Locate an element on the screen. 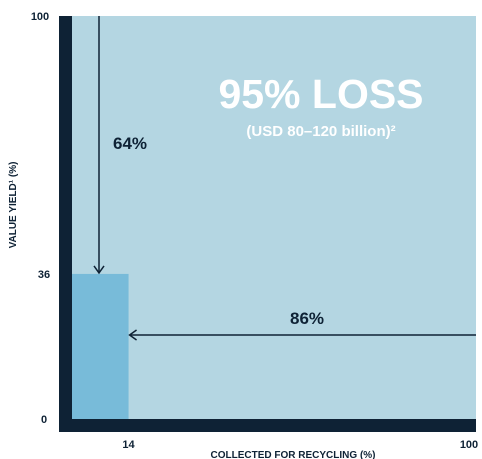  subheadline-value: (USD 80–120 billion)² is located at coordinates (320, 131).